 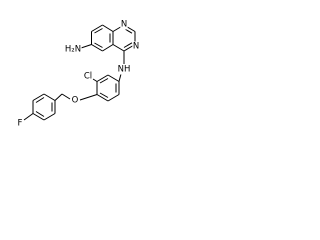 I want to click on atom-label: NH, so click(x=124, y=70).